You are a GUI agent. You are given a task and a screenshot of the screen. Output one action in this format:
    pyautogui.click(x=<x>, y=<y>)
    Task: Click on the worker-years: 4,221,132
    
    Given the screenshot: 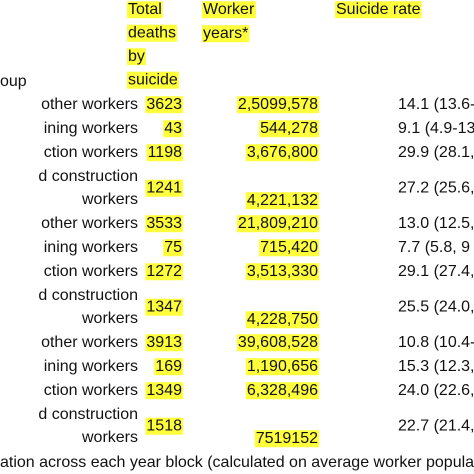 What is the action you would take?
    pyautogui.click(x=282, y=200)
    